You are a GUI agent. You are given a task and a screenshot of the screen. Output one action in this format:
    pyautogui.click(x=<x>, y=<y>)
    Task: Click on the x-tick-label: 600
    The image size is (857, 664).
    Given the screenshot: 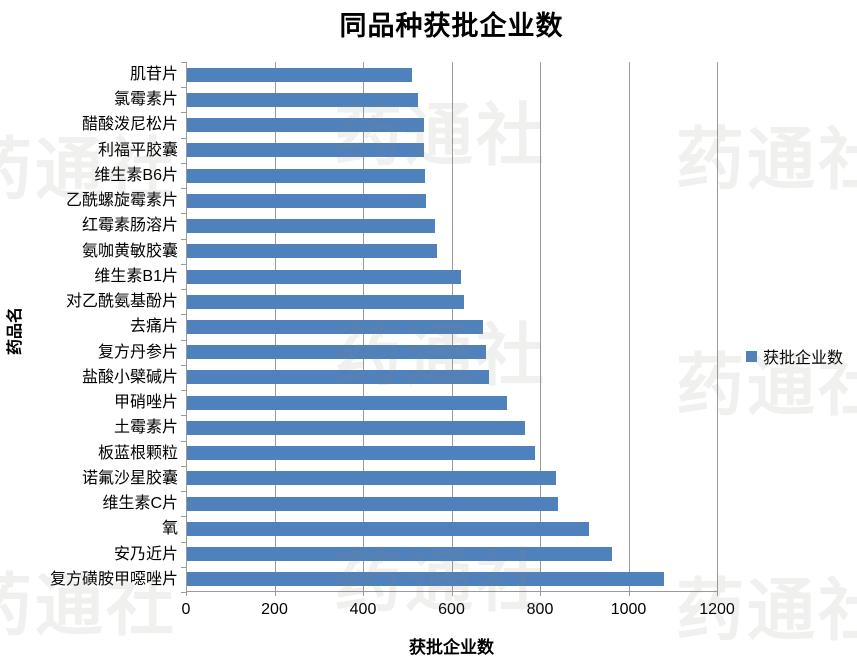 What is the action you would take?
    pyautogui.click(x=451, y=609)
    